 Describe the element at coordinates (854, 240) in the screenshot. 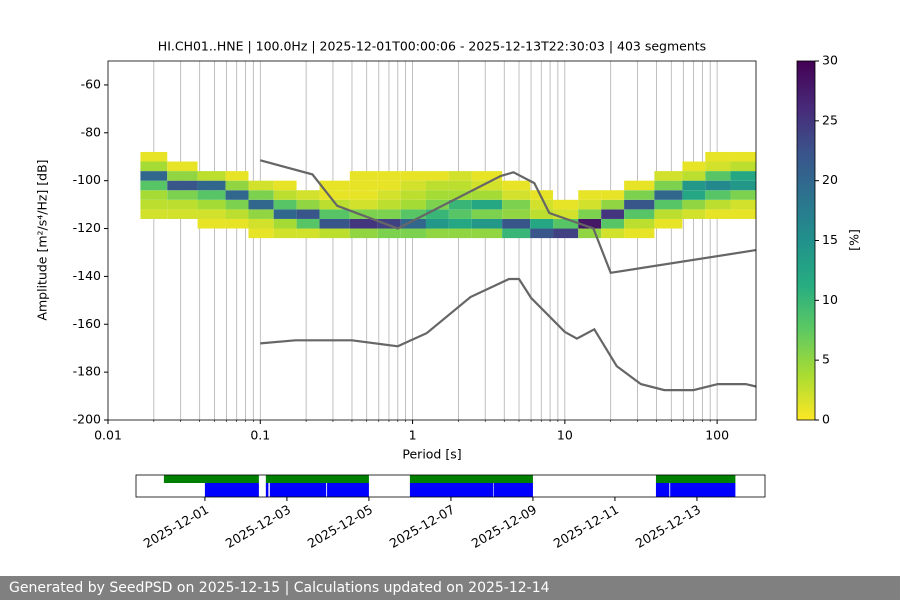

I see `colorbar-label: [%]` at that location.